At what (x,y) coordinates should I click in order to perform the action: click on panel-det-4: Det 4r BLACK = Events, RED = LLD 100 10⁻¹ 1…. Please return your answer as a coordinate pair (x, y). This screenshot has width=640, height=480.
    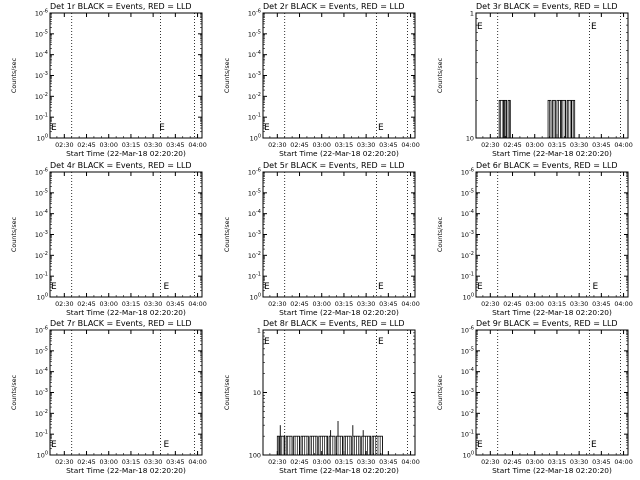
    Looking at the image, I should click on (108, 239).